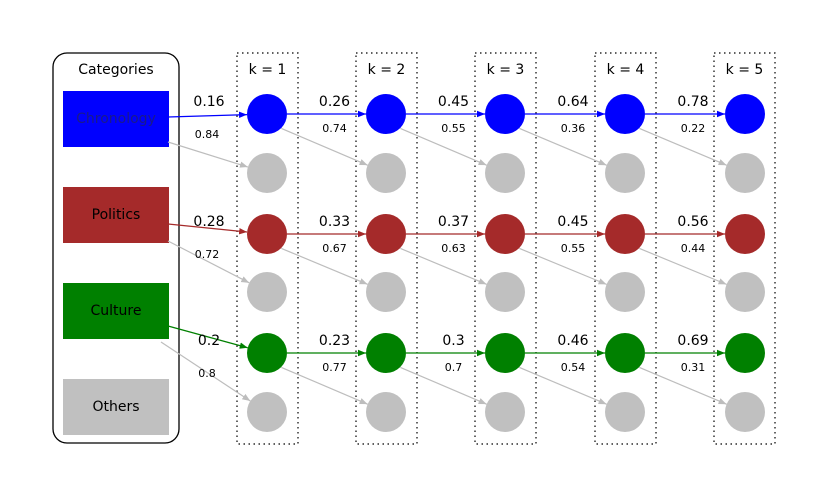  I want to click on prob-label-other: 0.22, so click(693, 128).